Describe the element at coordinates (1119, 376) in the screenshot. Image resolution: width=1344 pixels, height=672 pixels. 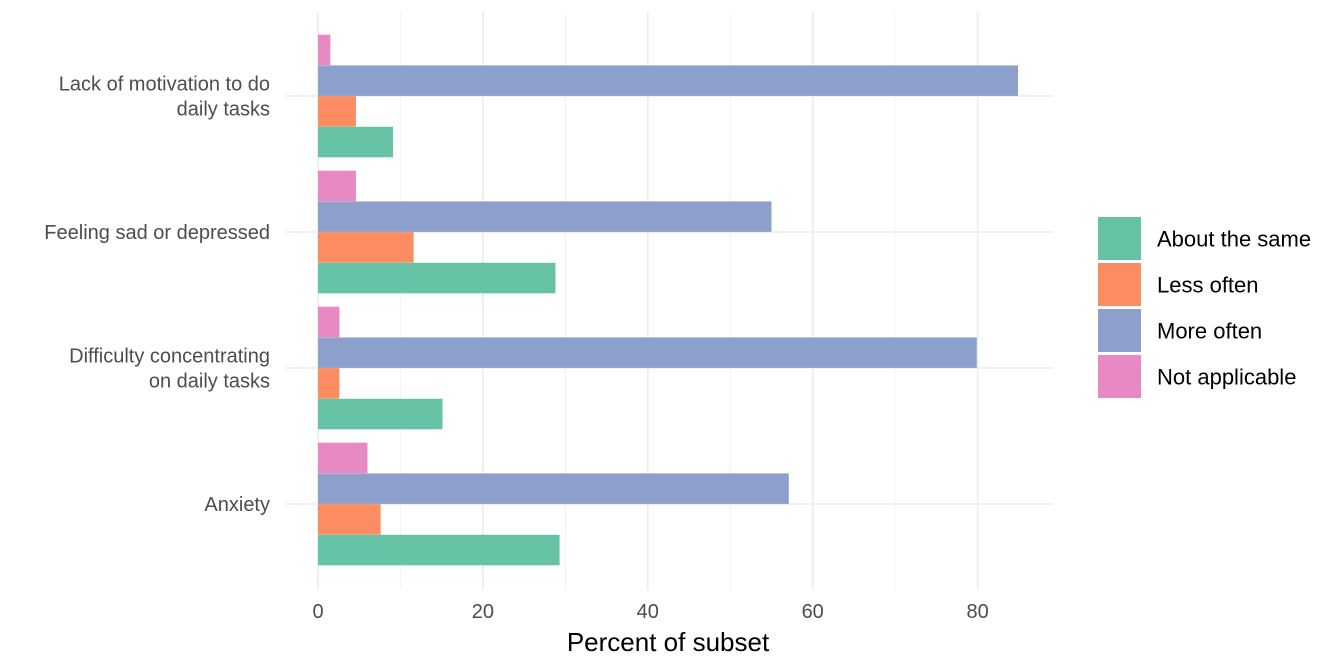
I see `legend-swatch-not-applicable` at that location.